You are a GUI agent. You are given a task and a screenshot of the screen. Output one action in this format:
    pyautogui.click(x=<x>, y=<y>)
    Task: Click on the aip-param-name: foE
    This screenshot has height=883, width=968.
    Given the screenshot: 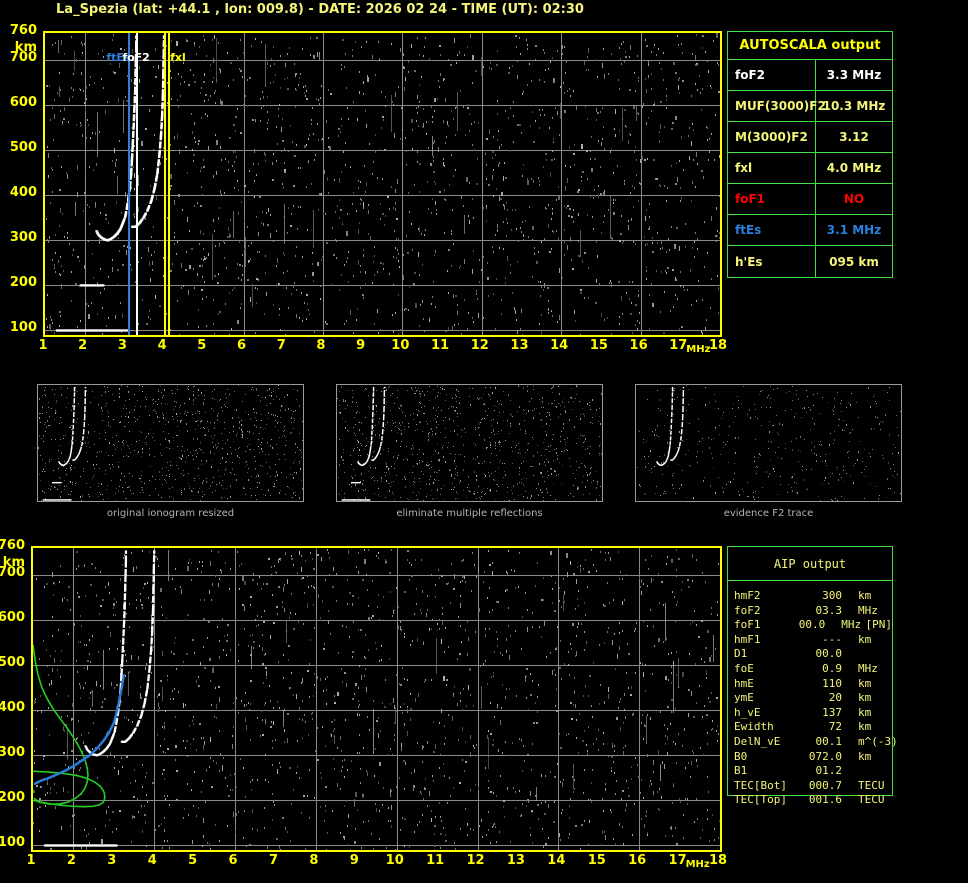 What is the action you would take?
    pyautogui.click(x=744, y=668)
    